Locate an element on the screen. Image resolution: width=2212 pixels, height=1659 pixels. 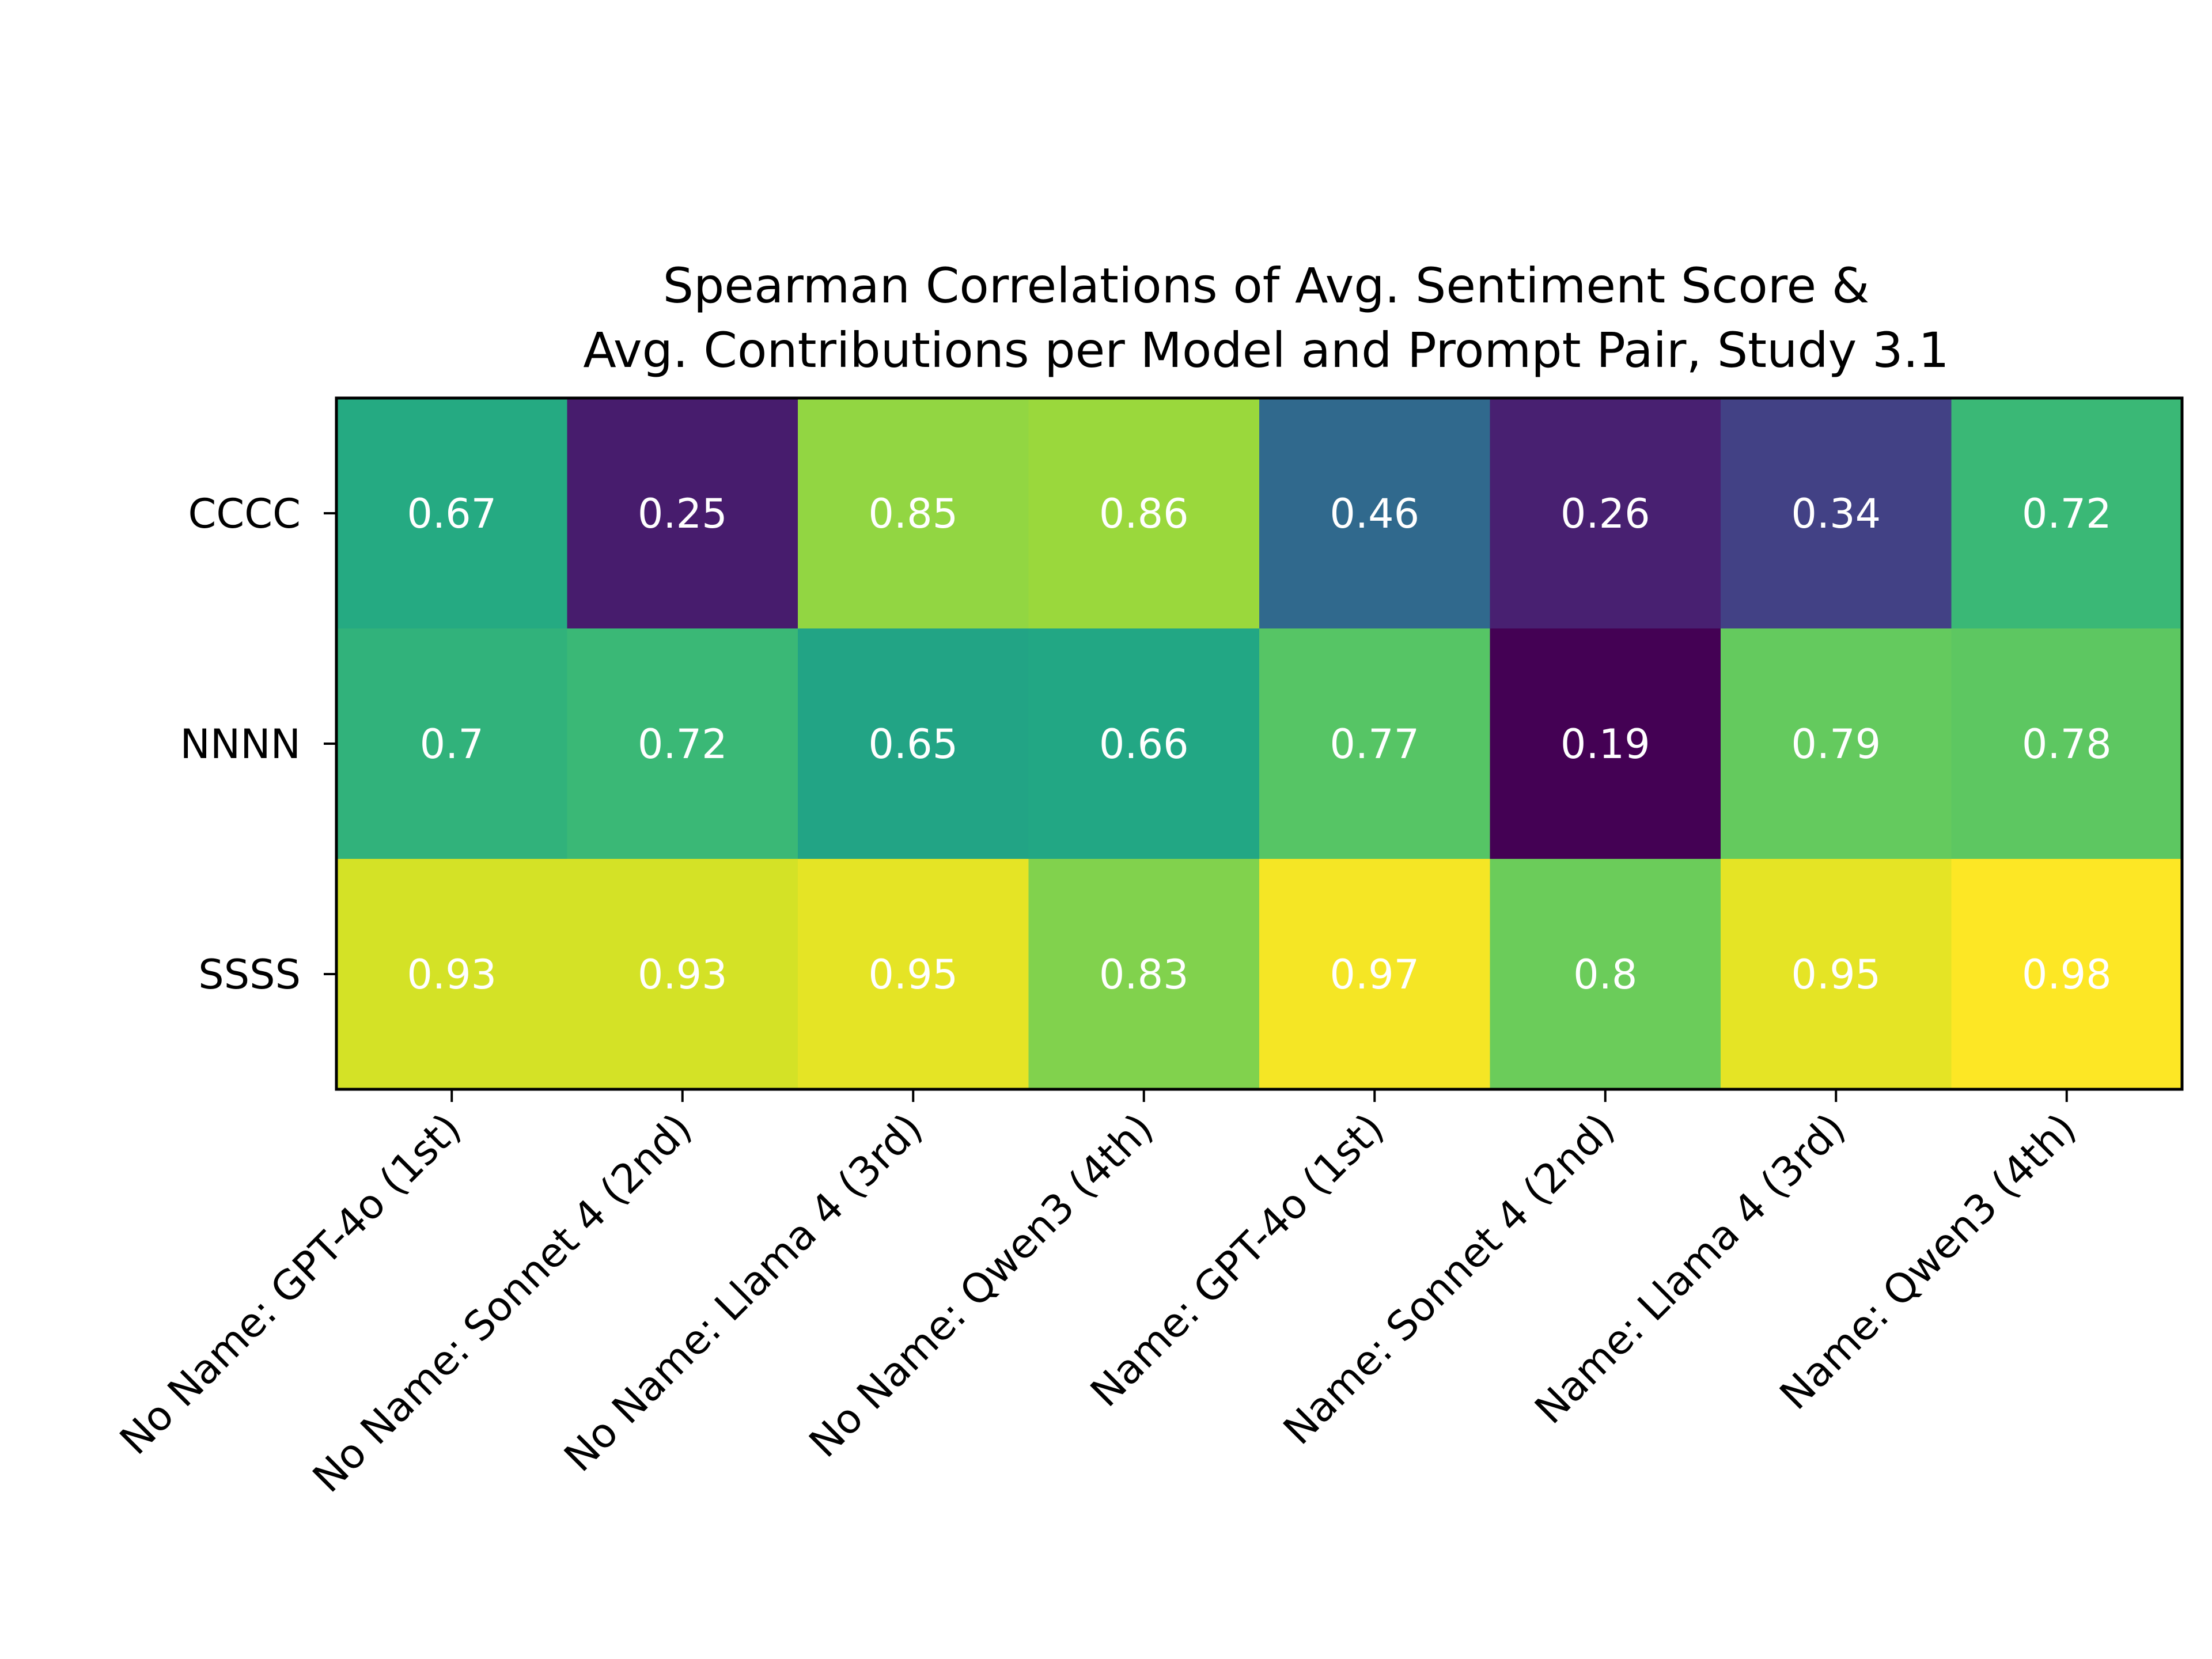
cell-value-label: 0.19 is located at coordinates (1605, 744).